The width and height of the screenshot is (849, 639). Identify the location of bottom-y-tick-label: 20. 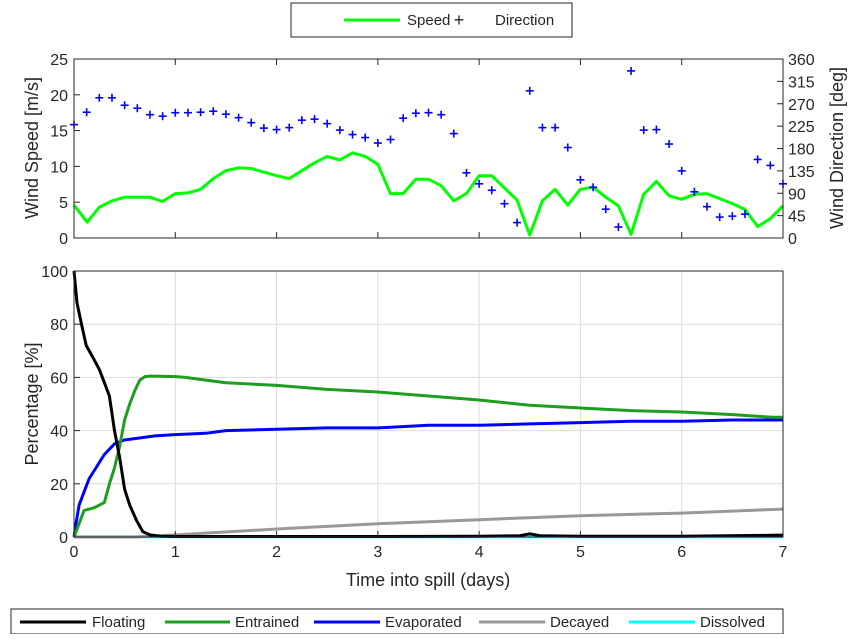
(59, 485).